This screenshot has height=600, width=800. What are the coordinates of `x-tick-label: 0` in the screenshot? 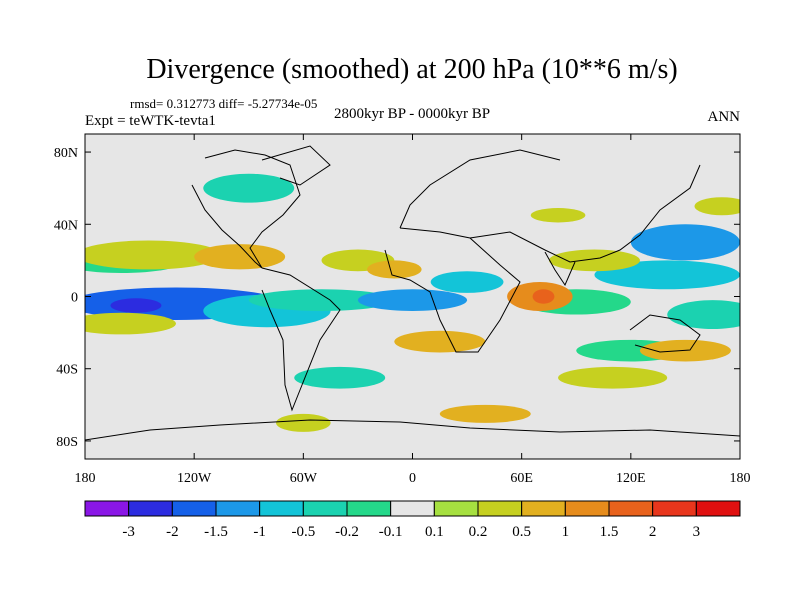 It's located at (412, 478).